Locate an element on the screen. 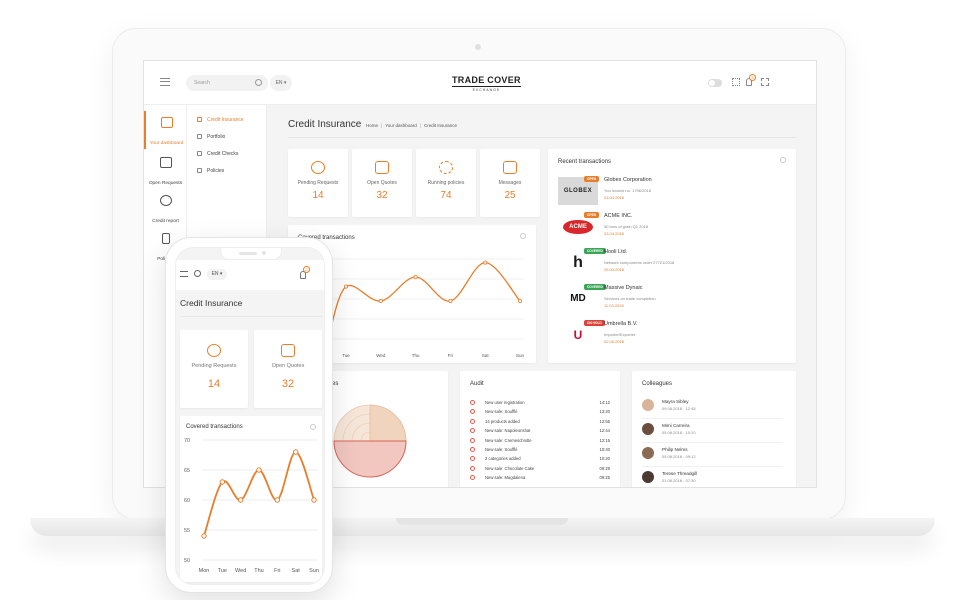 The height and width of the screenshot is (600, 965). submenu-item-portfolio: Portfolio is located at coordinates (211, 137).